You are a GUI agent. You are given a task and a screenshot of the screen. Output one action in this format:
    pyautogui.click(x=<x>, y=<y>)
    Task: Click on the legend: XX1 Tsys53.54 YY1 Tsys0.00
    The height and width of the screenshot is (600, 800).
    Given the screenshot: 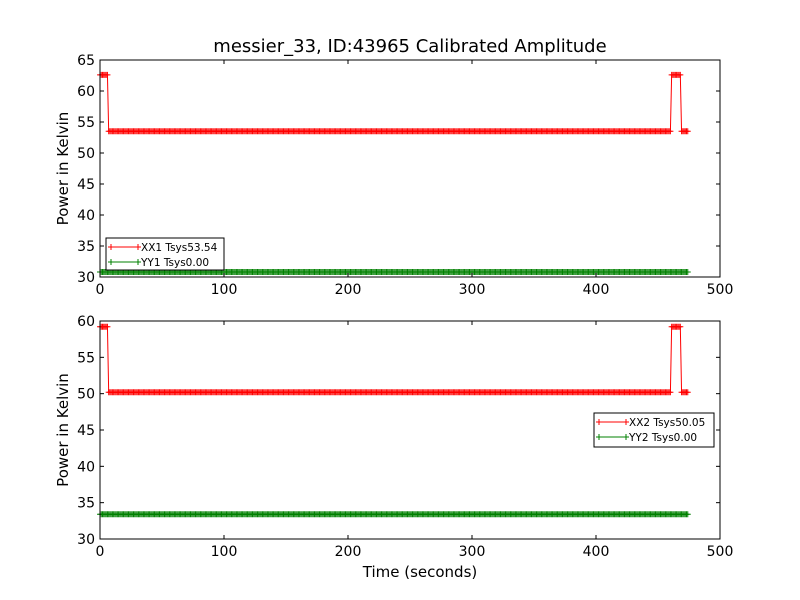 What is the action you would take?
    pyautogui.click(x=165, y=254)
    